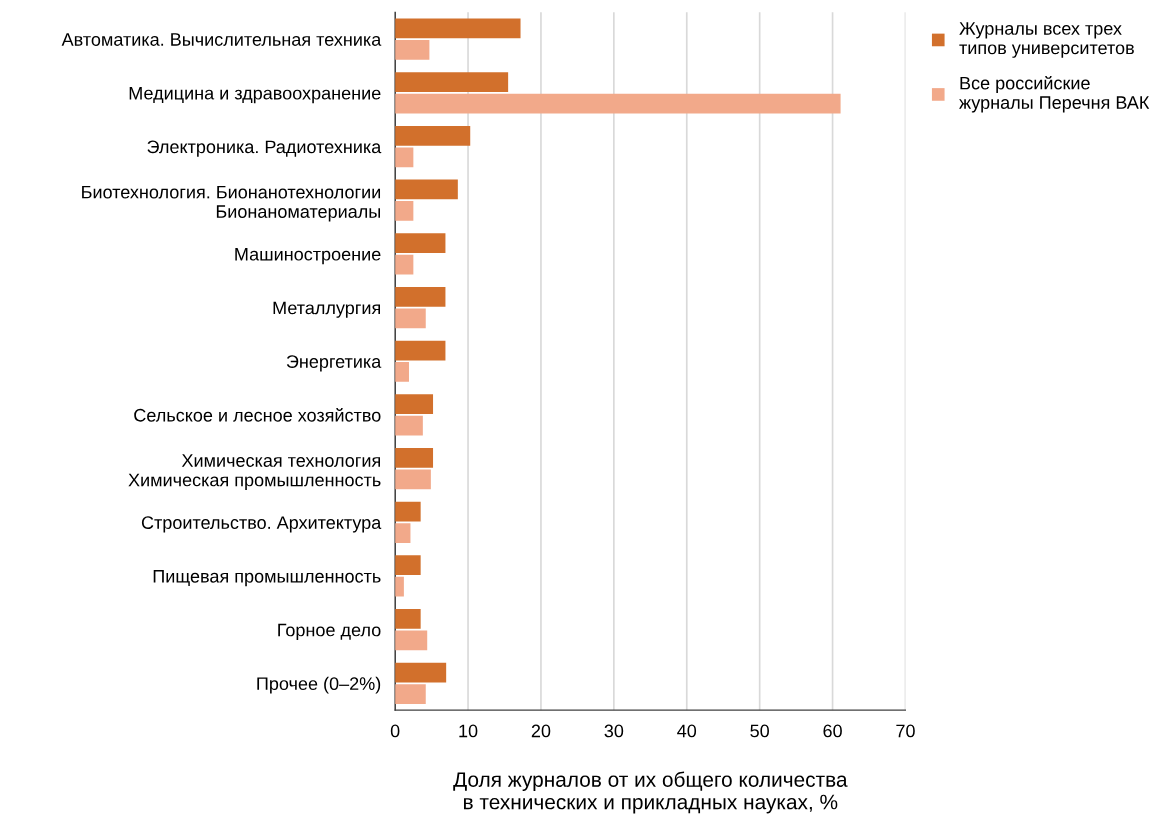 The height and width of the screenshot is (821, 1152). I want to click on y-tick-label: Пищевая промышленность, so click(267, 578).